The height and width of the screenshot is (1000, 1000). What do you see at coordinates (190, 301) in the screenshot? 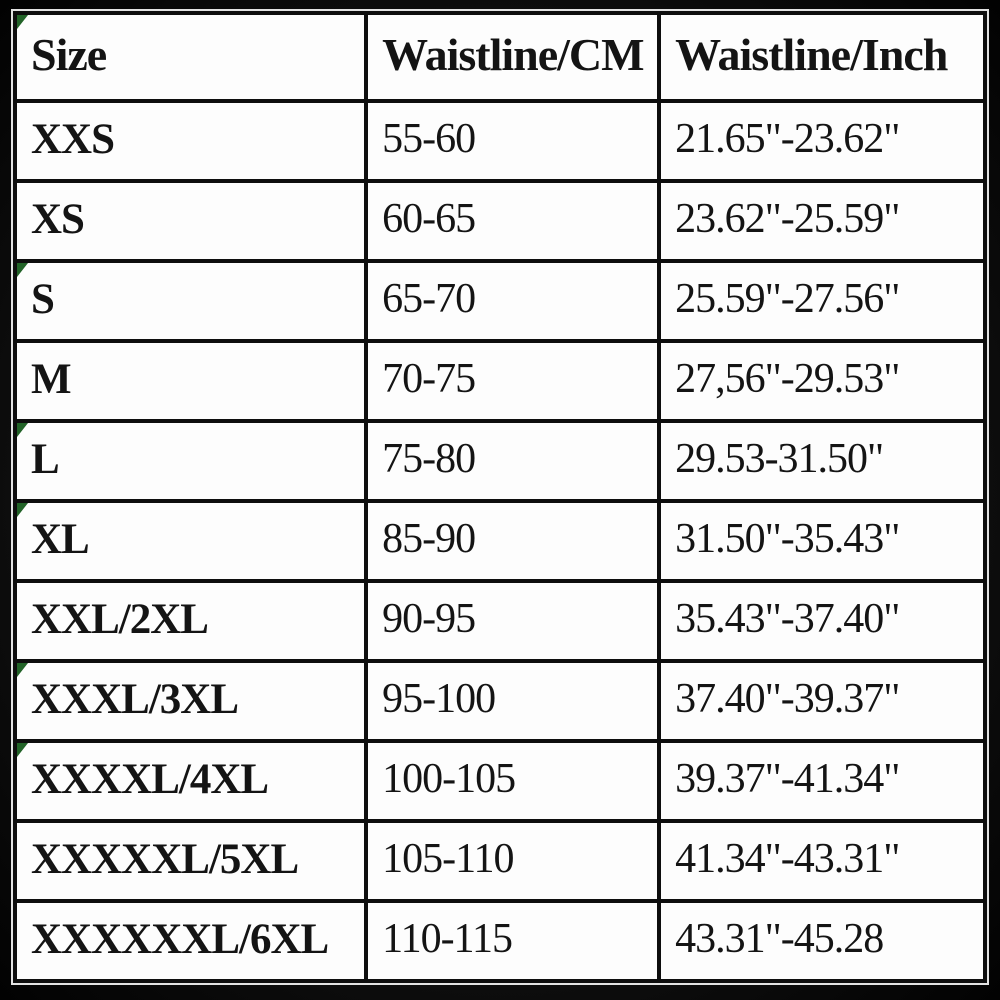
I see `size-cell: S` at bounding box center [190, 301].